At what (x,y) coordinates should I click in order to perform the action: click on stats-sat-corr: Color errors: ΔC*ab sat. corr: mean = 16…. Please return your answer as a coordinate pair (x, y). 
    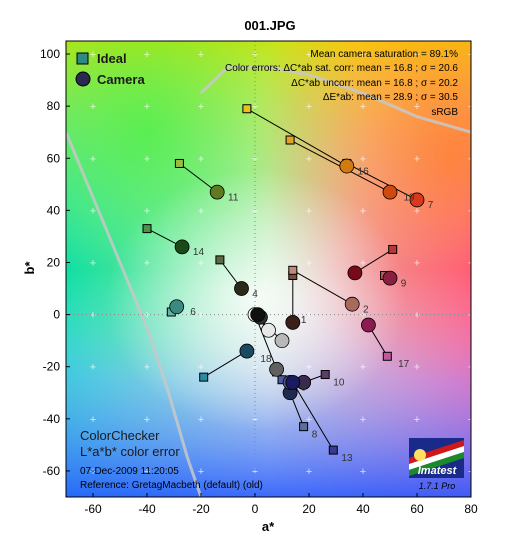
    Looking at the image, I should click on (341, 68).